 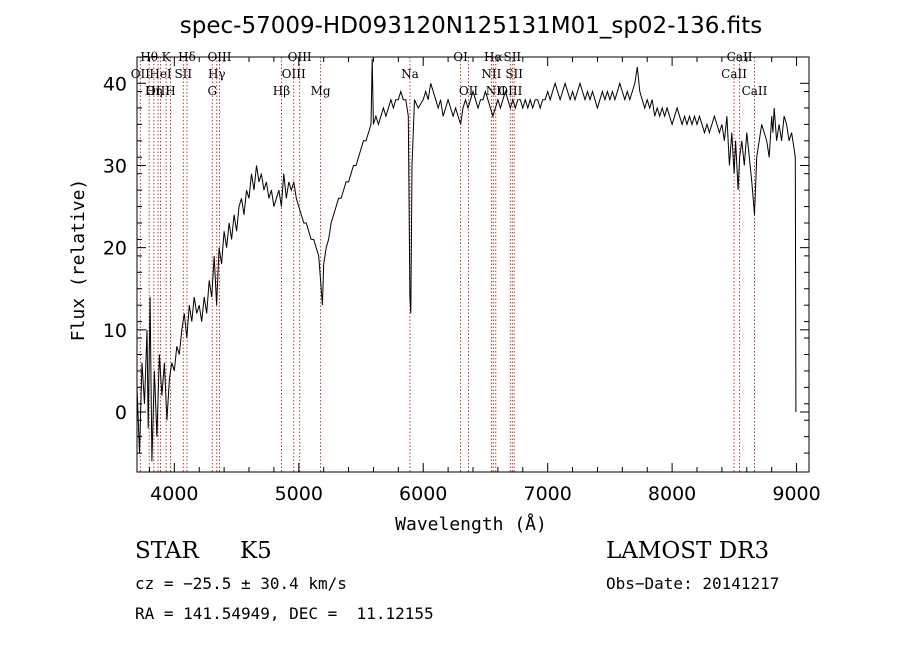 What do you see at coordinates (115, 249) in the screenshot?
I see `y-tick-label-2: 20` at bounding box center [115, 249].